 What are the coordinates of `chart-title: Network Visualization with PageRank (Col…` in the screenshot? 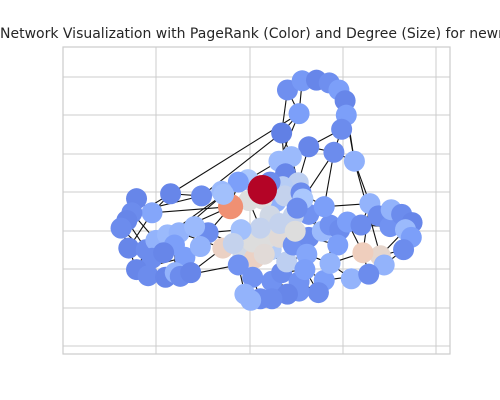 It's located at (250, 34).